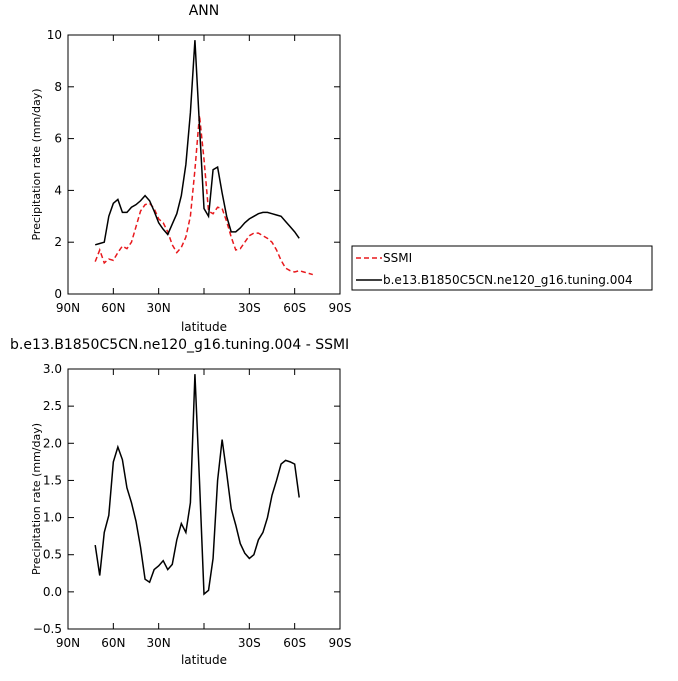  What do you see at coordinates (52, 592) in the screenshot?
I see `y-tick-label: 0.0` at bounding box center [52, 592].